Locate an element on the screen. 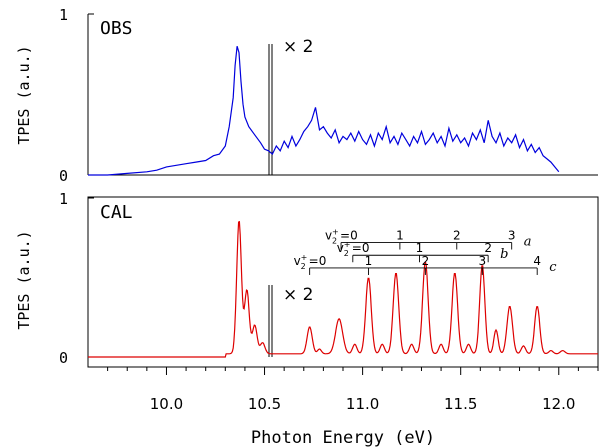 The width and height of the screenshot is (608, 448). progression-label: 4 is located at coordinates (537, 261).